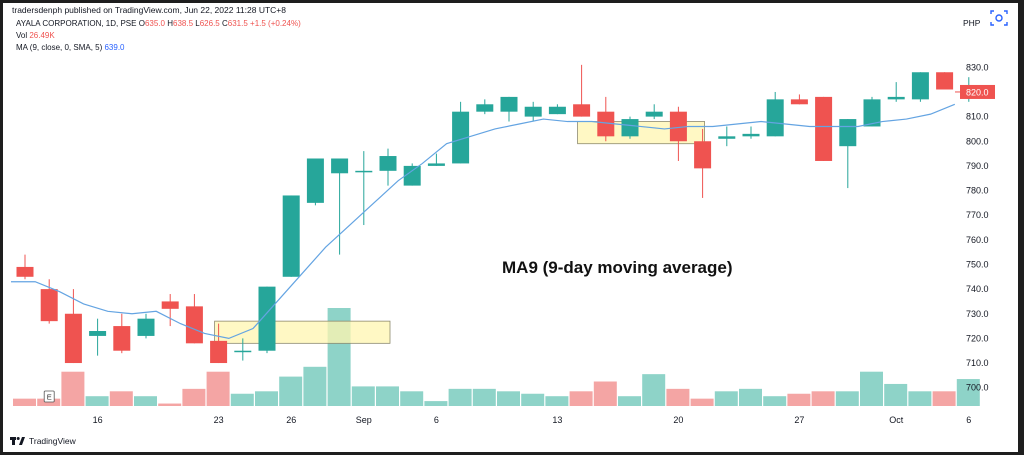 This screenshot has height=455, width=1024. What do you see at coordinates (617, 267) in the screenshot?
I see `ma9-annotation: MA9 (9-day moving average)` at bounding box center [617, 267].